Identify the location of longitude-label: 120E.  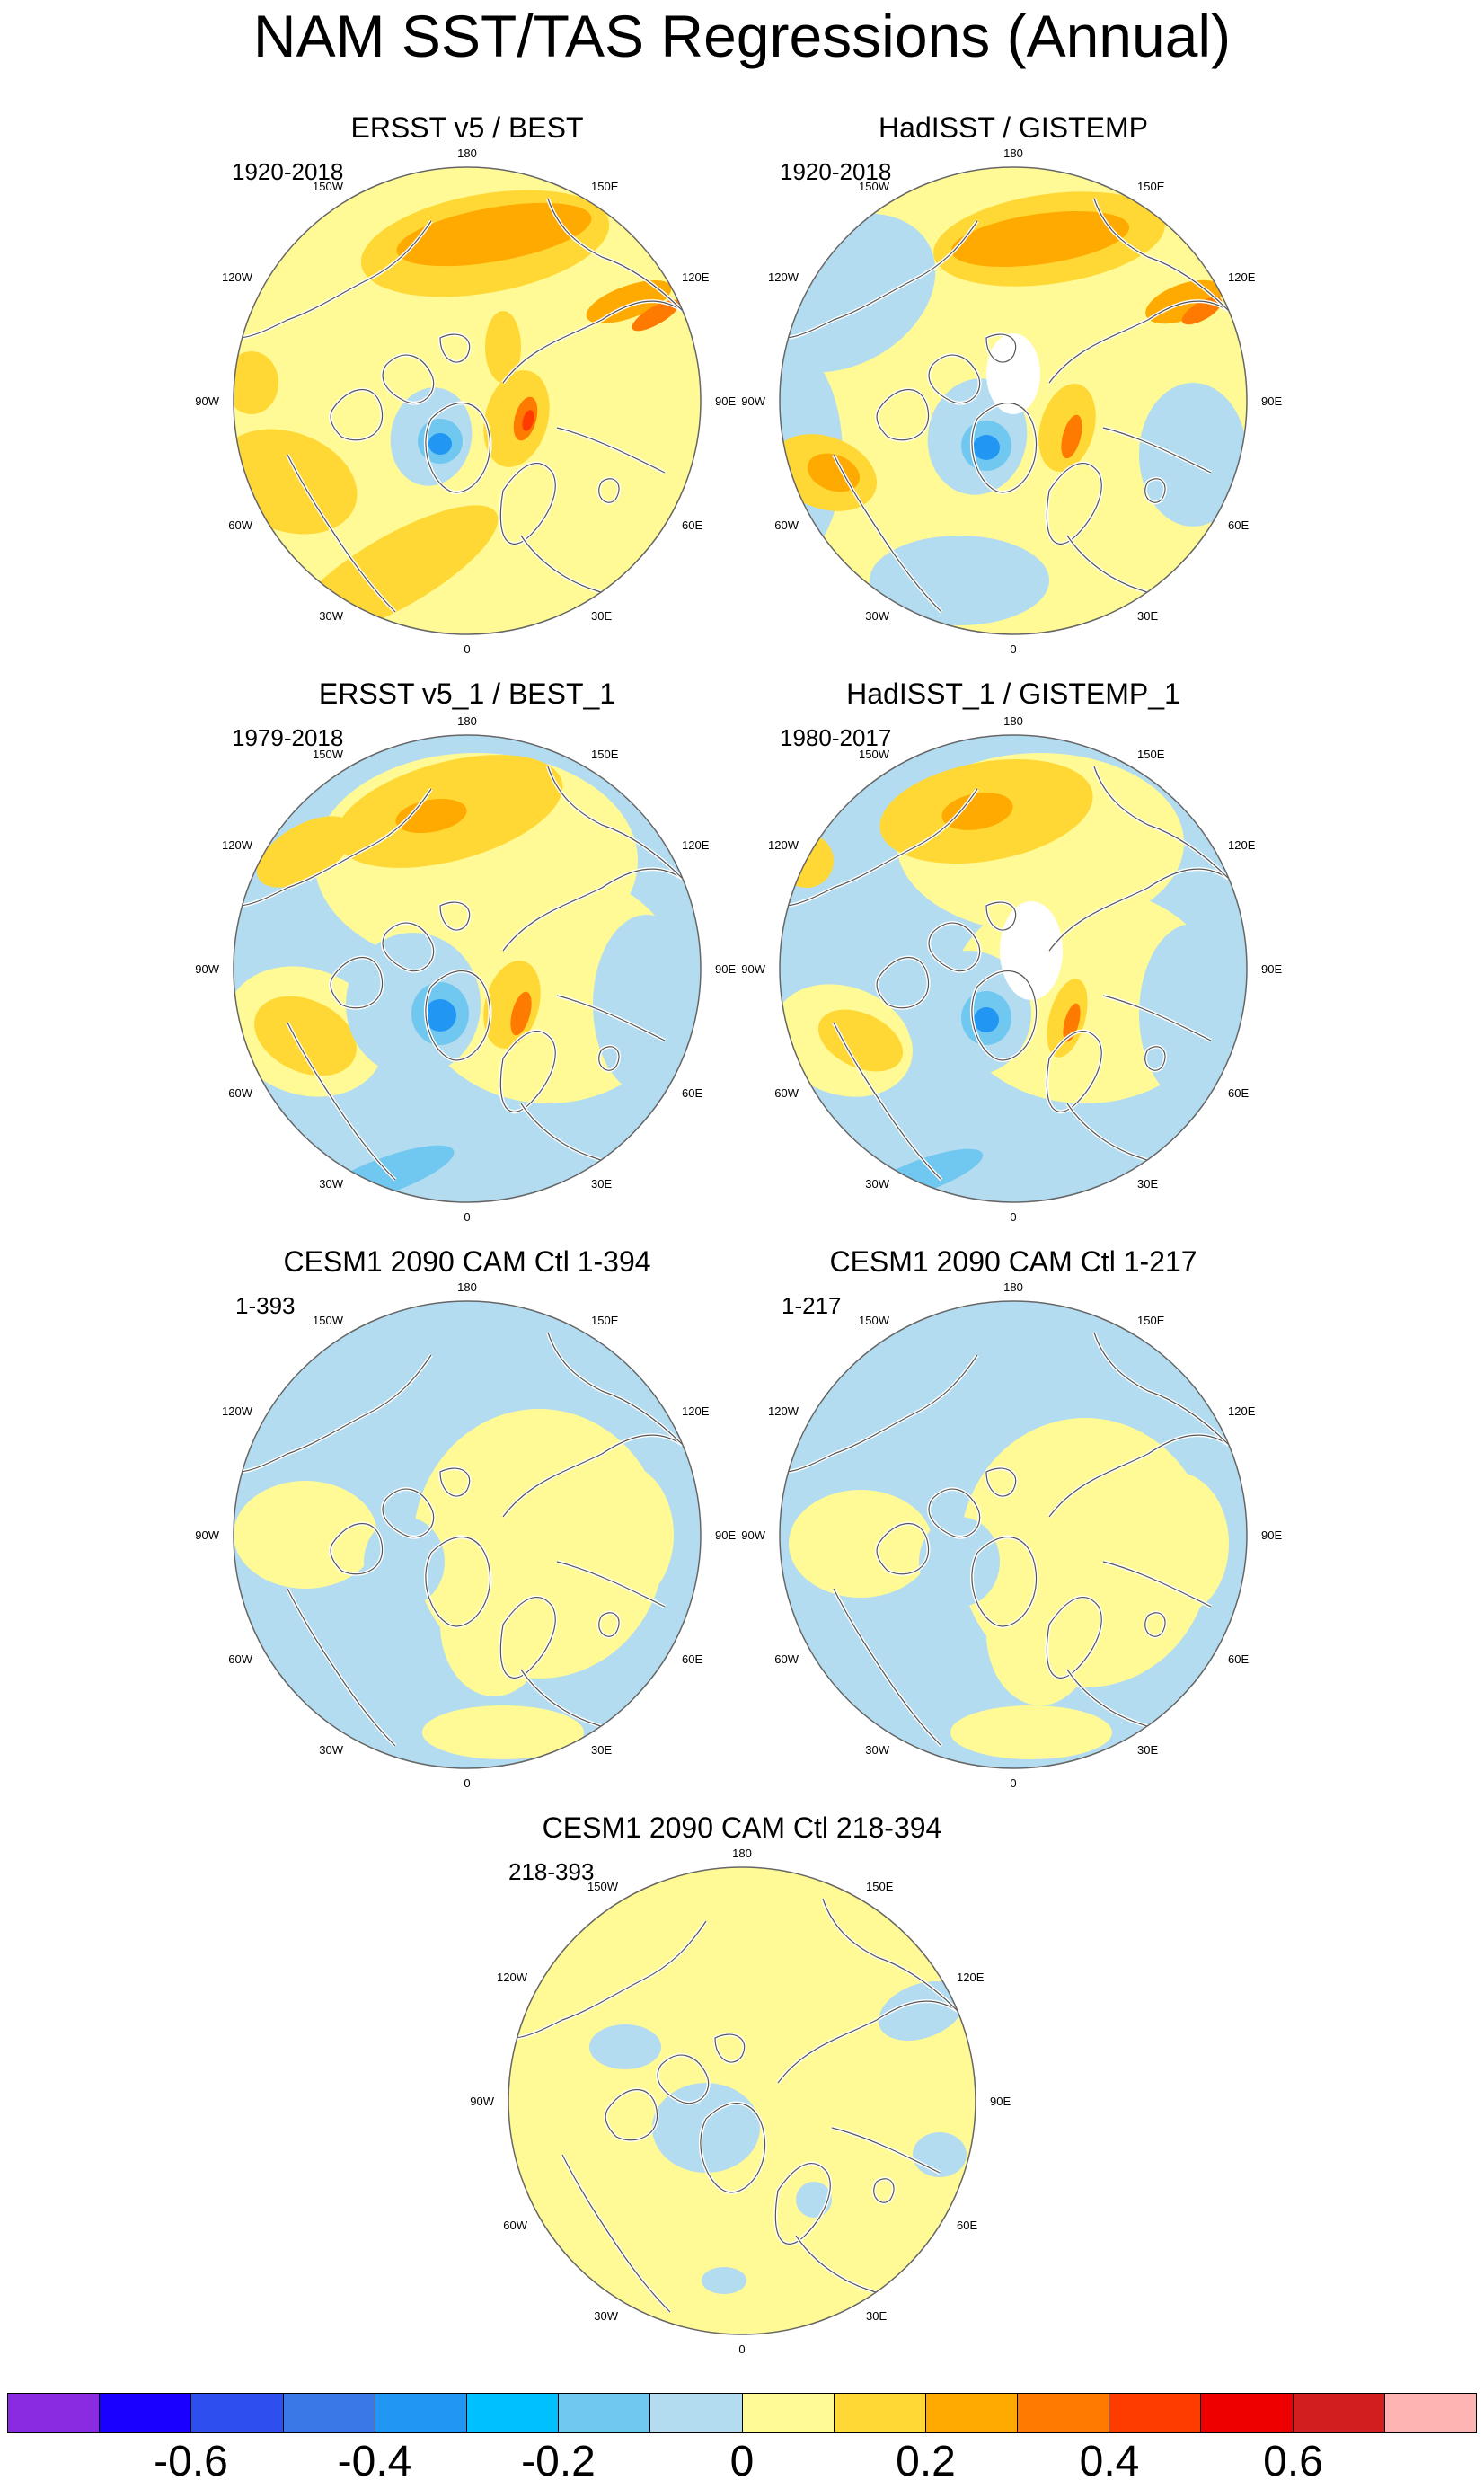
(971, 1977).